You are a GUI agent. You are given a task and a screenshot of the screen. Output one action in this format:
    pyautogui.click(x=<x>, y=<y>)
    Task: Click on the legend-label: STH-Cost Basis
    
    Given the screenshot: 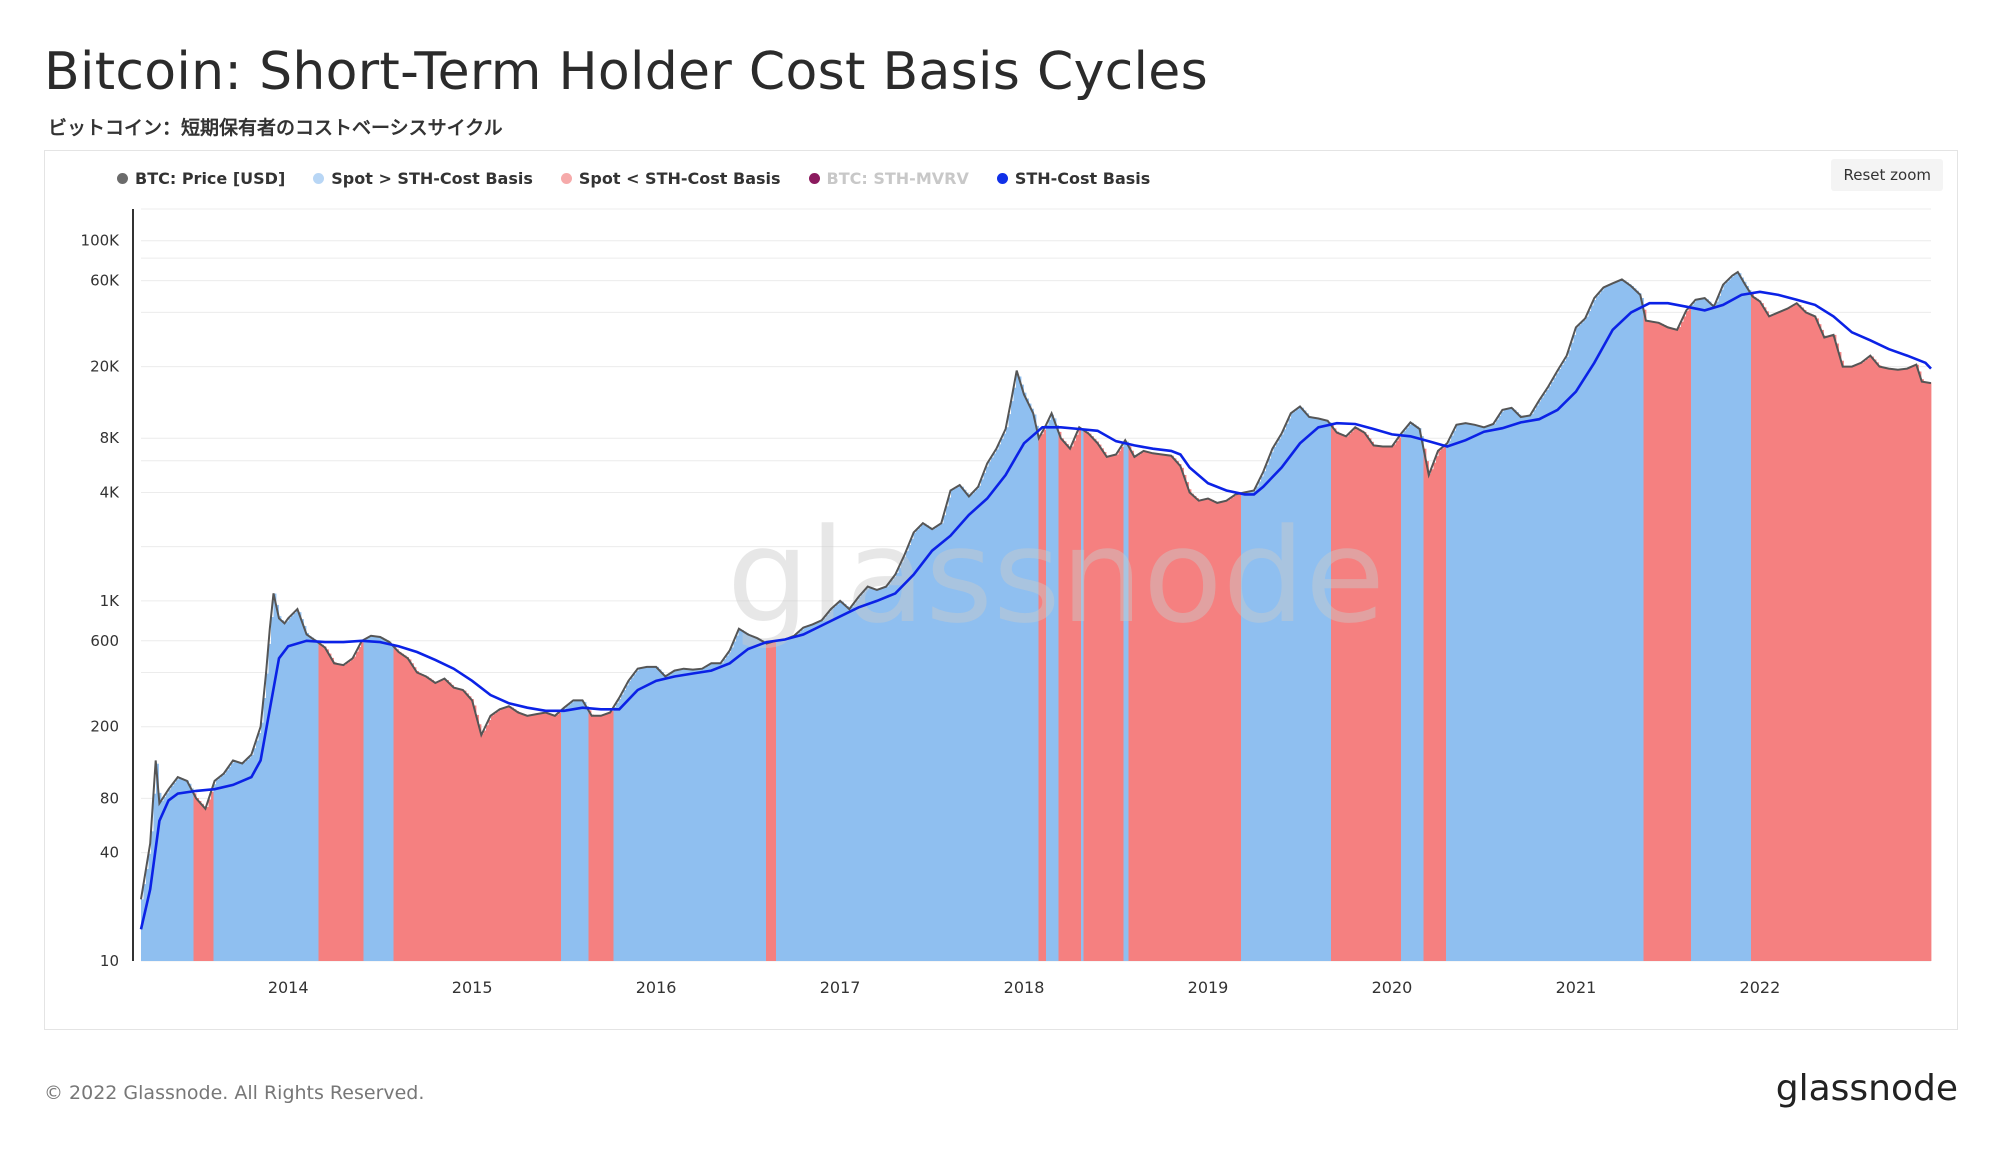 What is the action you would take?
    pyautogui.click(x=1082, y=178)
    